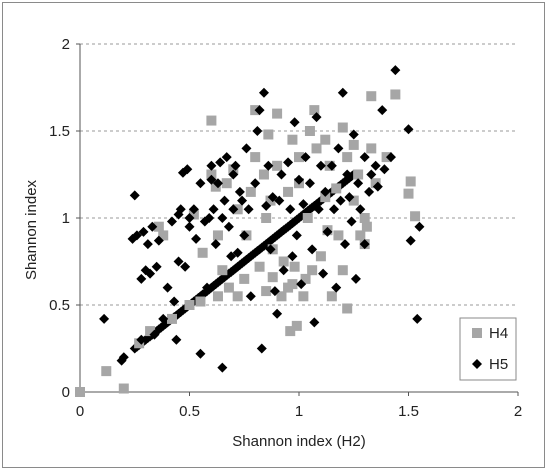  What do you see at coordinates (488, 349) in the screenshot?
I see `legend-box` at bounding box center [488, 349].